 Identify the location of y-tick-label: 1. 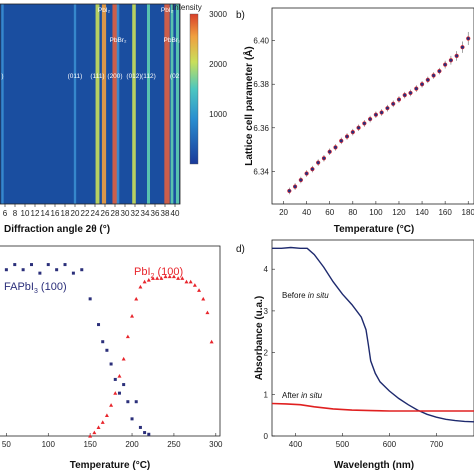
(266, 394).